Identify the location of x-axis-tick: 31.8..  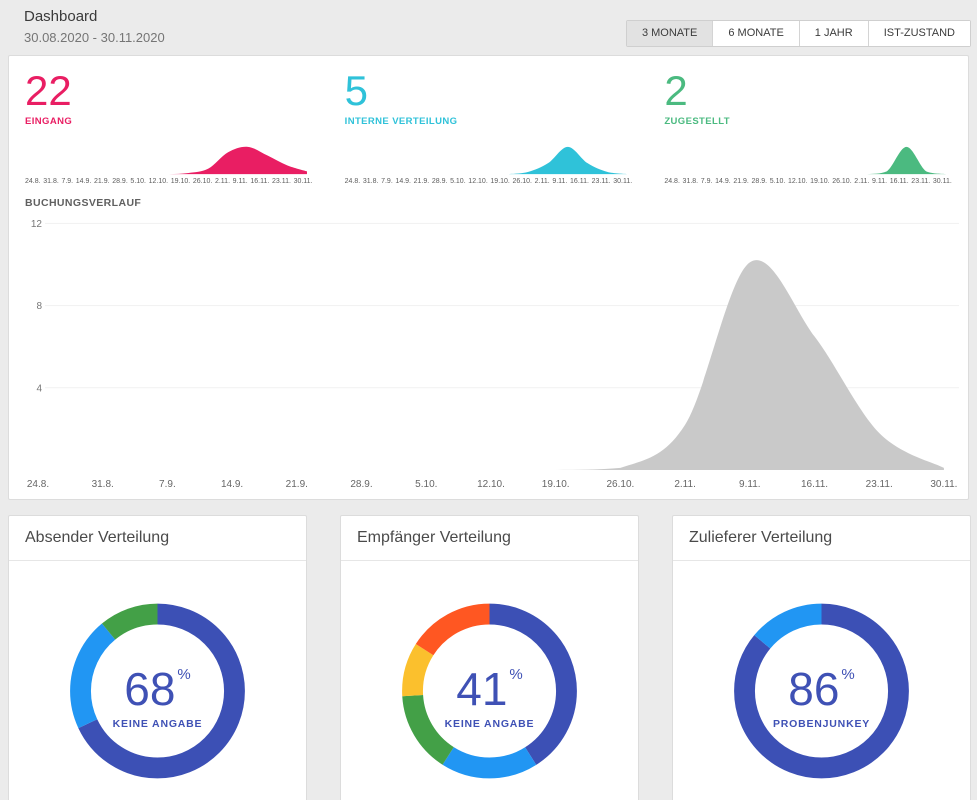
(103, 484).